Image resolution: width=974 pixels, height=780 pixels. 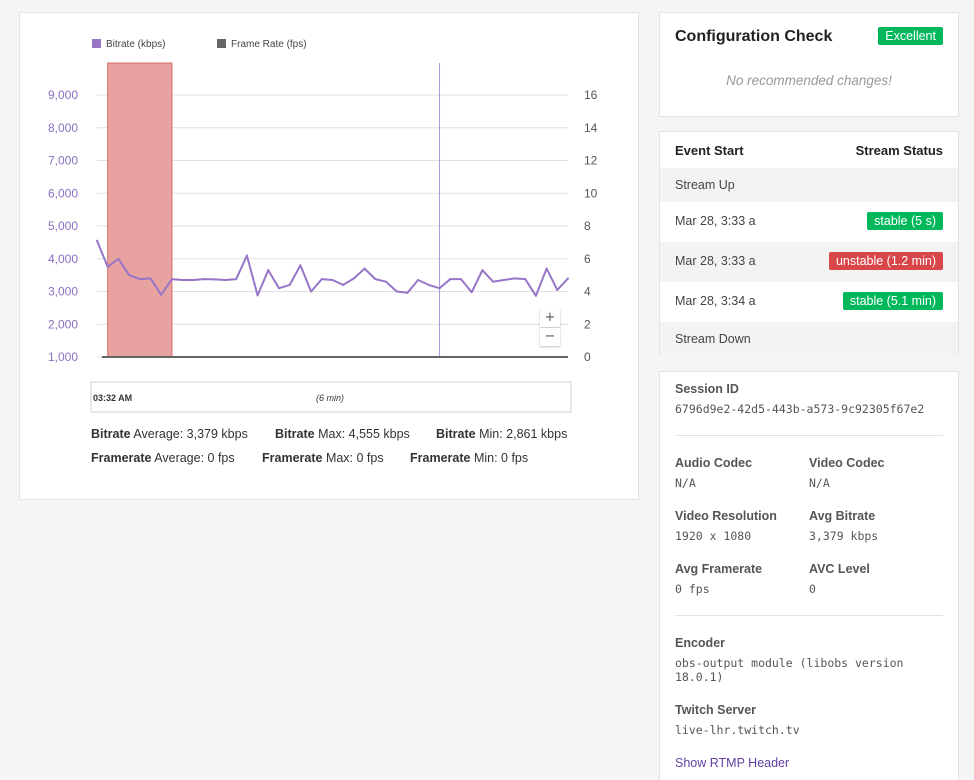 What do you see at coordinates (685, 483) in the screenshot?
I see `audio-codec-value: N/A` at bounding box center [685, 483].